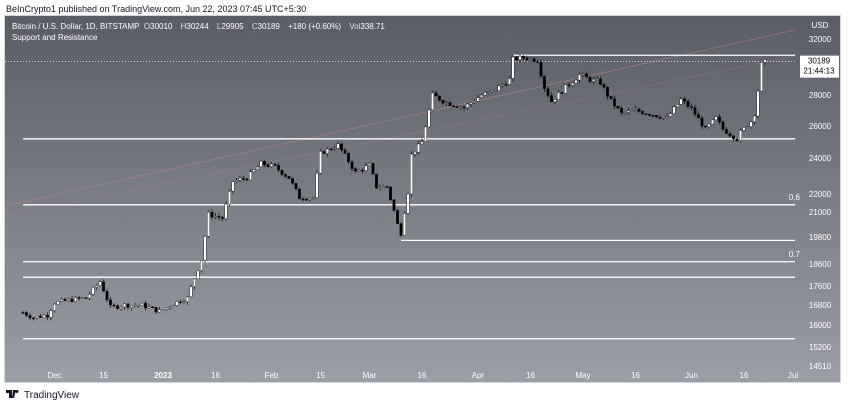  I want to click on indicator-name: Support and Resistance, so click(55, 37).